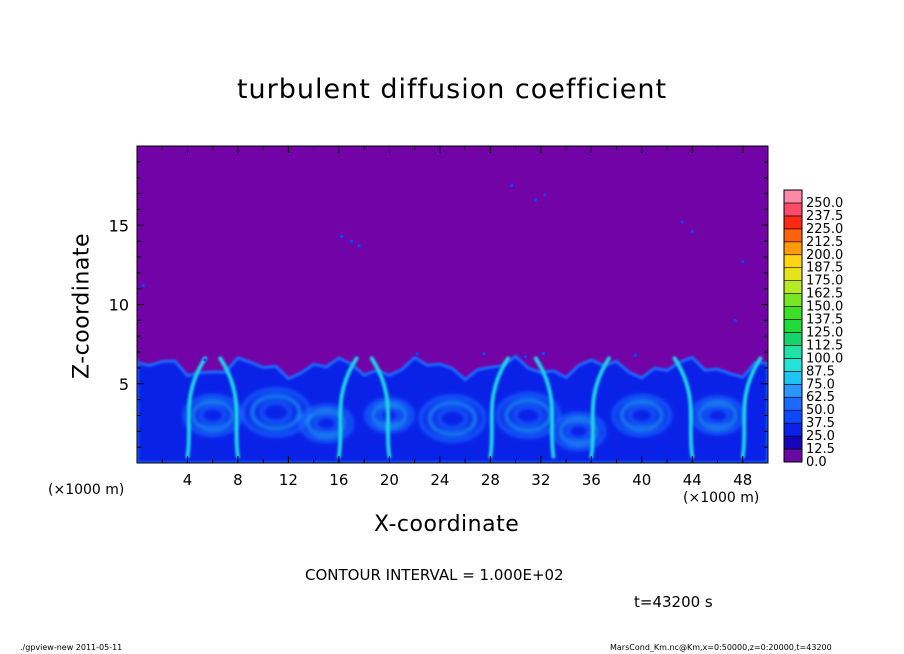 The height and width of the screenshot is (654, 904). I want to click on colorbar-level-label: 100.0, so click(824, 358).